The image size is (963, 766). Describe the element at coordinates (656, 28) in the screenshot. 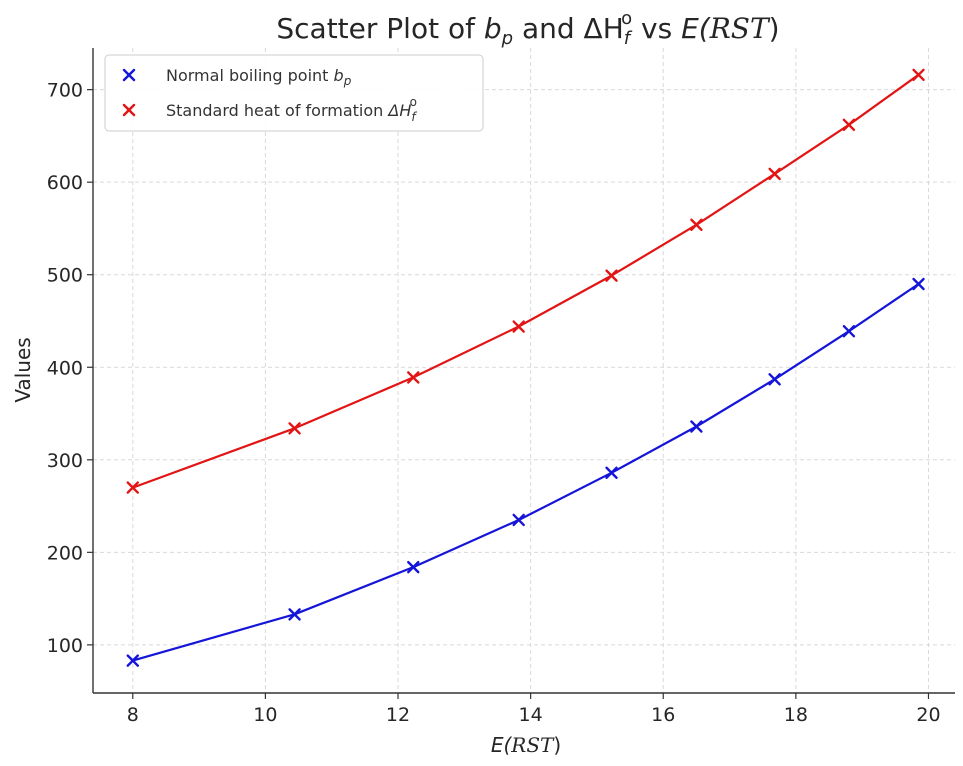

I see `title-suffix: vs` at that location.